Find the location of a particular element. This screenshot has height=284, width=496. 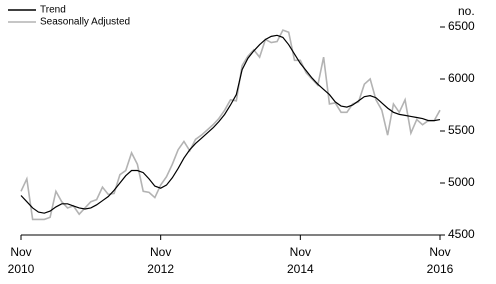

x-tick-label: Nov 2012 is located at coordinates (160, 260).